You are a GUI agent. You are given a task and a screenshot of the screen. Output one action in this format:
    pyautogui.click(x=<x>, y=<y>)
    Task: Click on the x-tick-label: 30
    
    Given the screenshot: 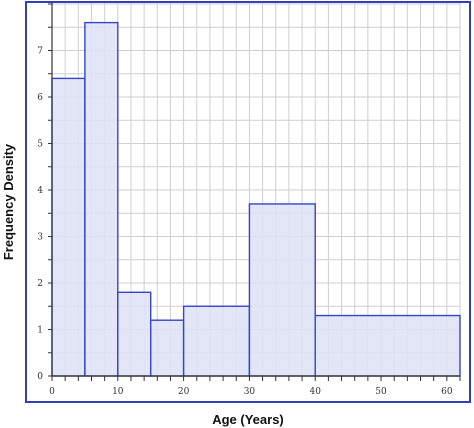 What is the action you would take?
    pyautogui.click(x=250, y=392)
    